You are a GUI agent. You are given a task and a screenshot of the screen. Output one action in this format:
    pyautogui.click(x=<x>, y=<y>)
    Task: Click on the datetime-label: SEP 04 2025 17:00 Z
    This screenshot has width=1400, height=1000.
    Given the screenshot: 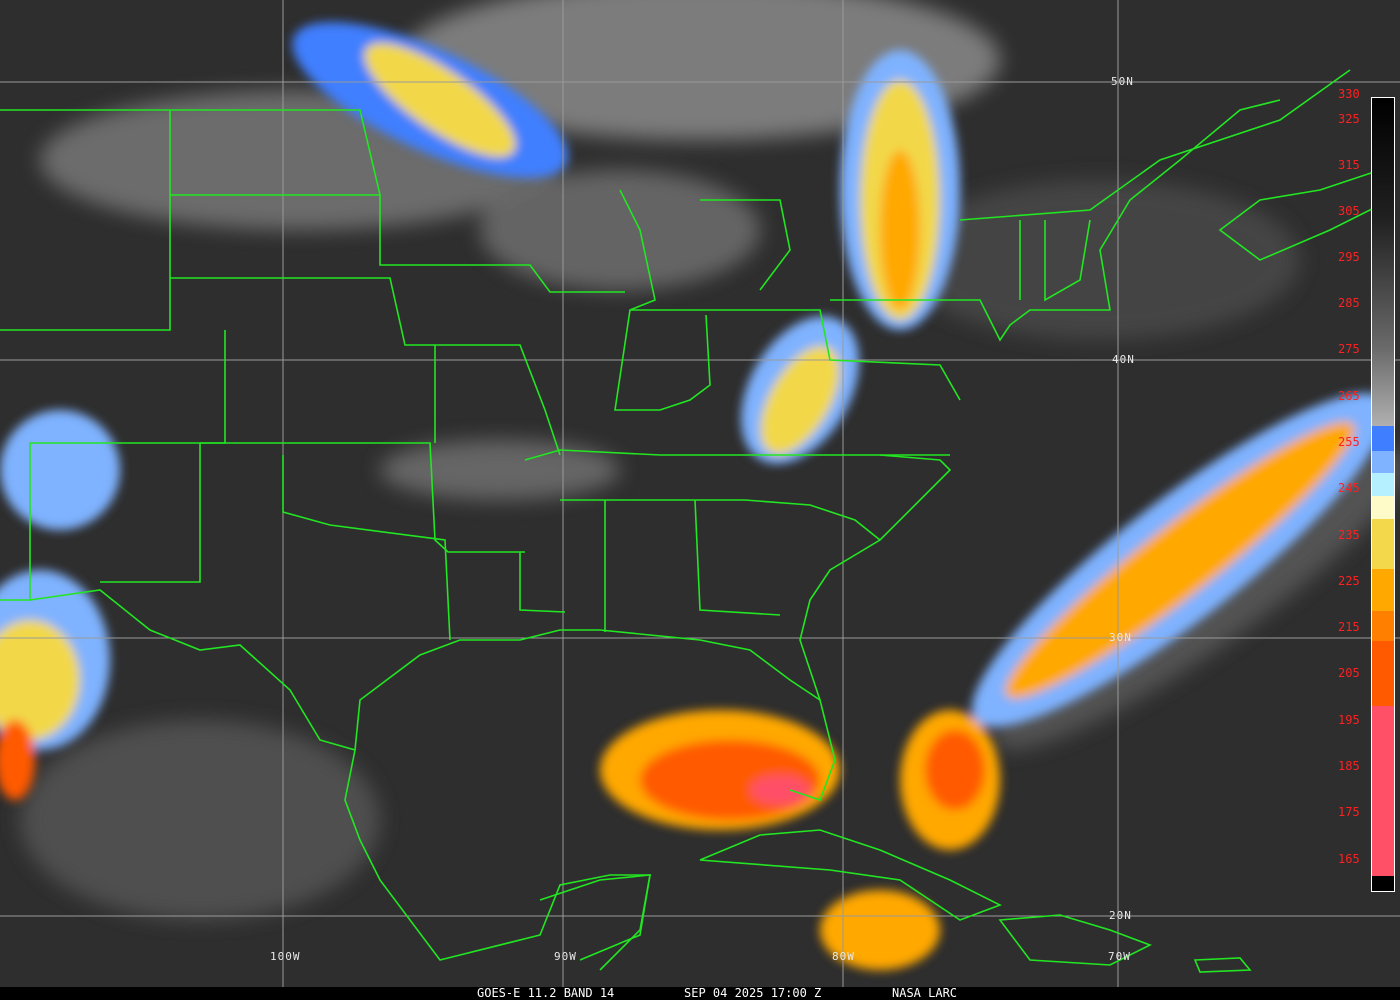 What is the action you would take?
    pyautogui.click(x=753, y=993)
    